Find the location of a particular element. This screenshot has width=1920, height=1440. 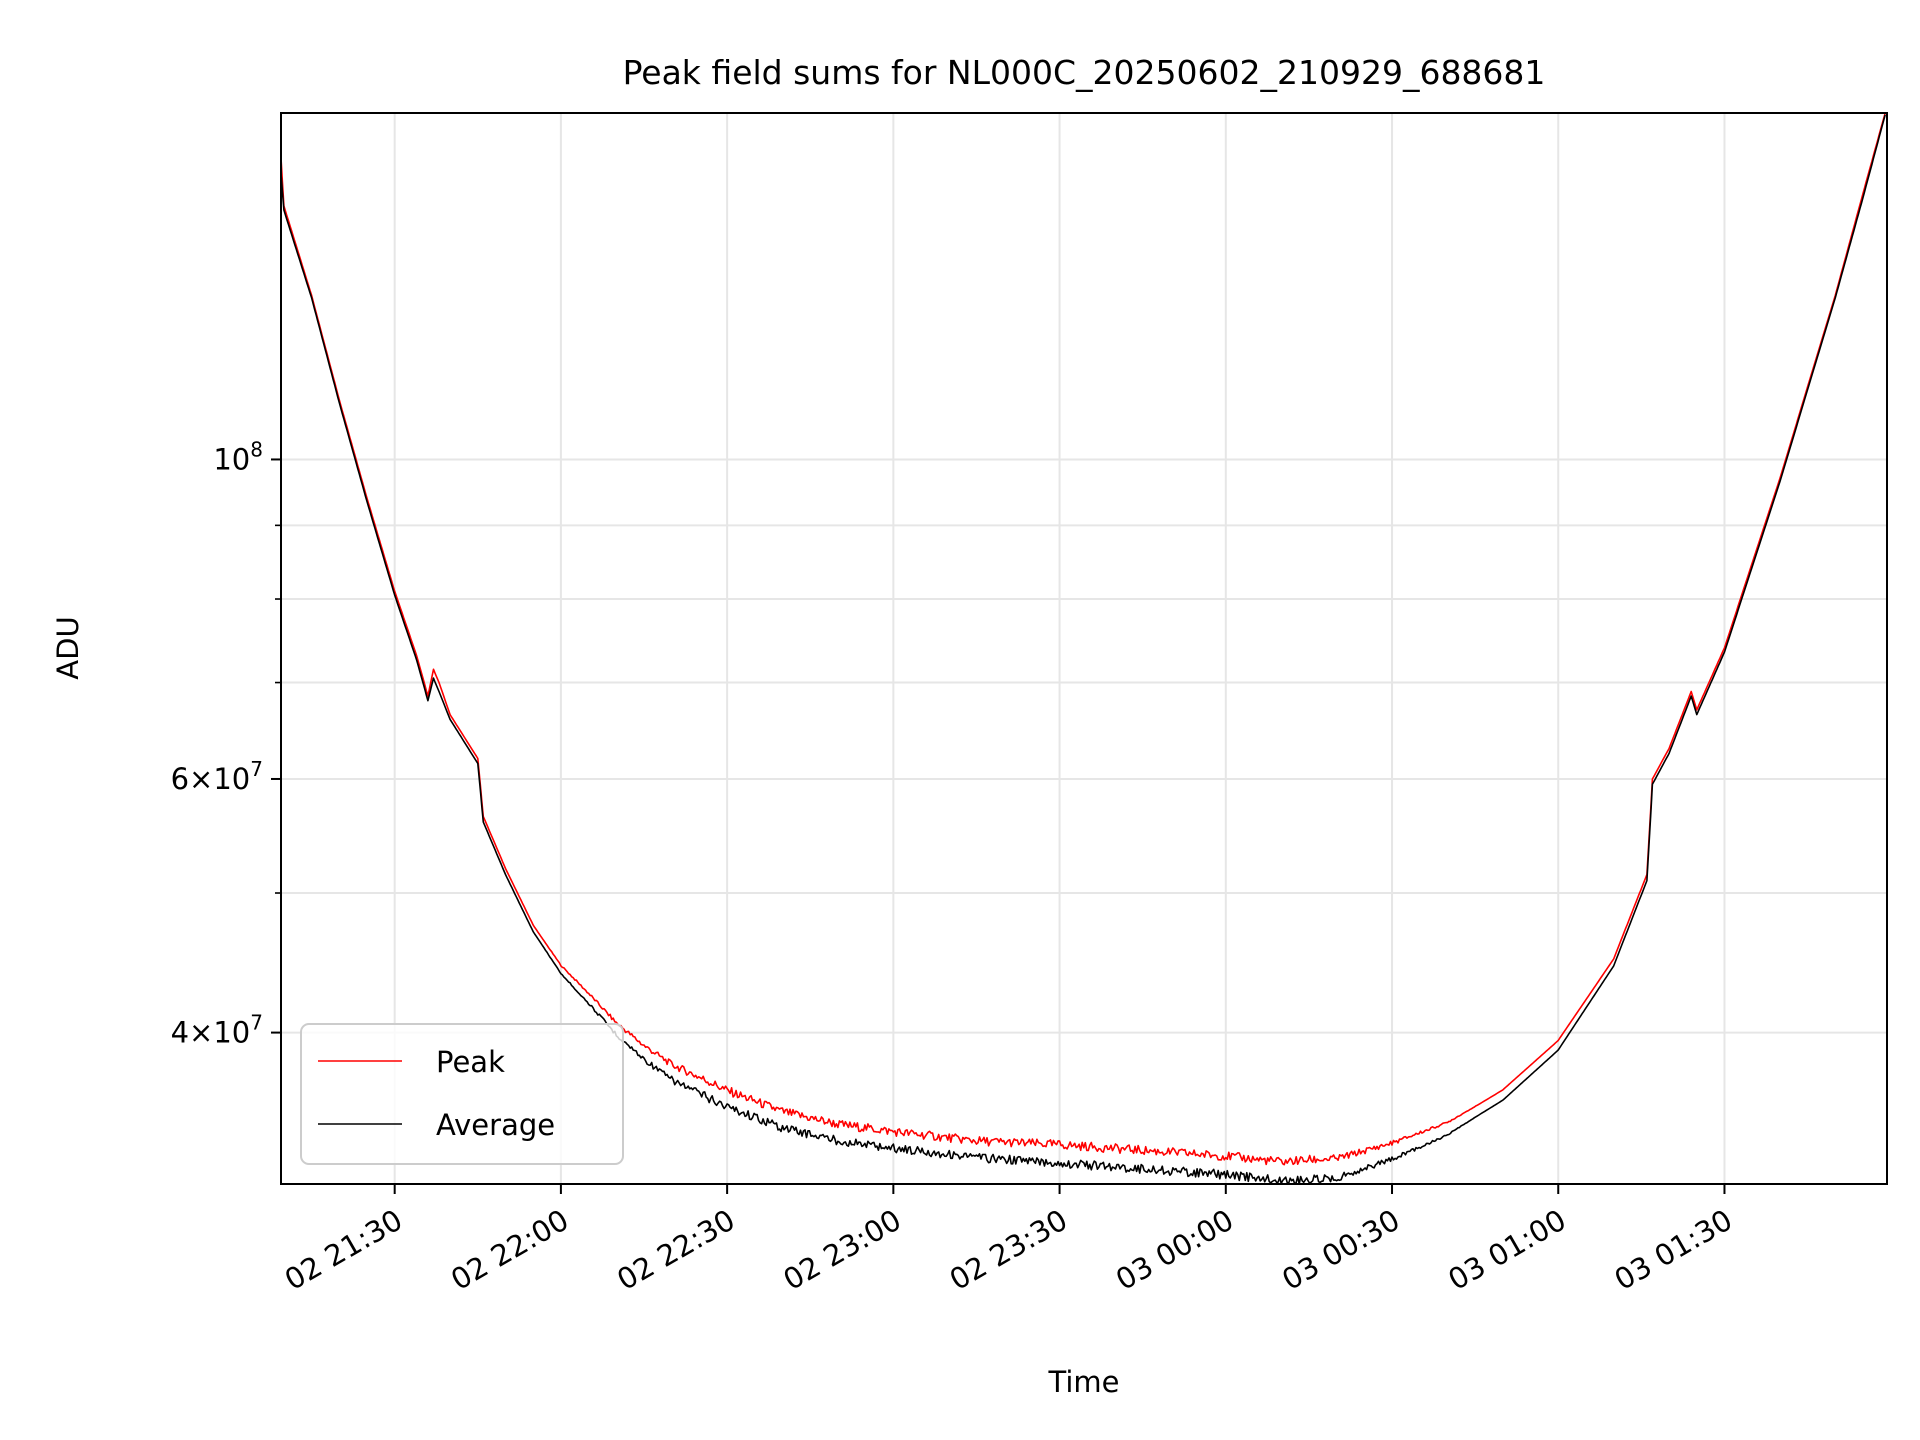

y-tick-mantissa: 4 is located at coordinates (180, 1033).